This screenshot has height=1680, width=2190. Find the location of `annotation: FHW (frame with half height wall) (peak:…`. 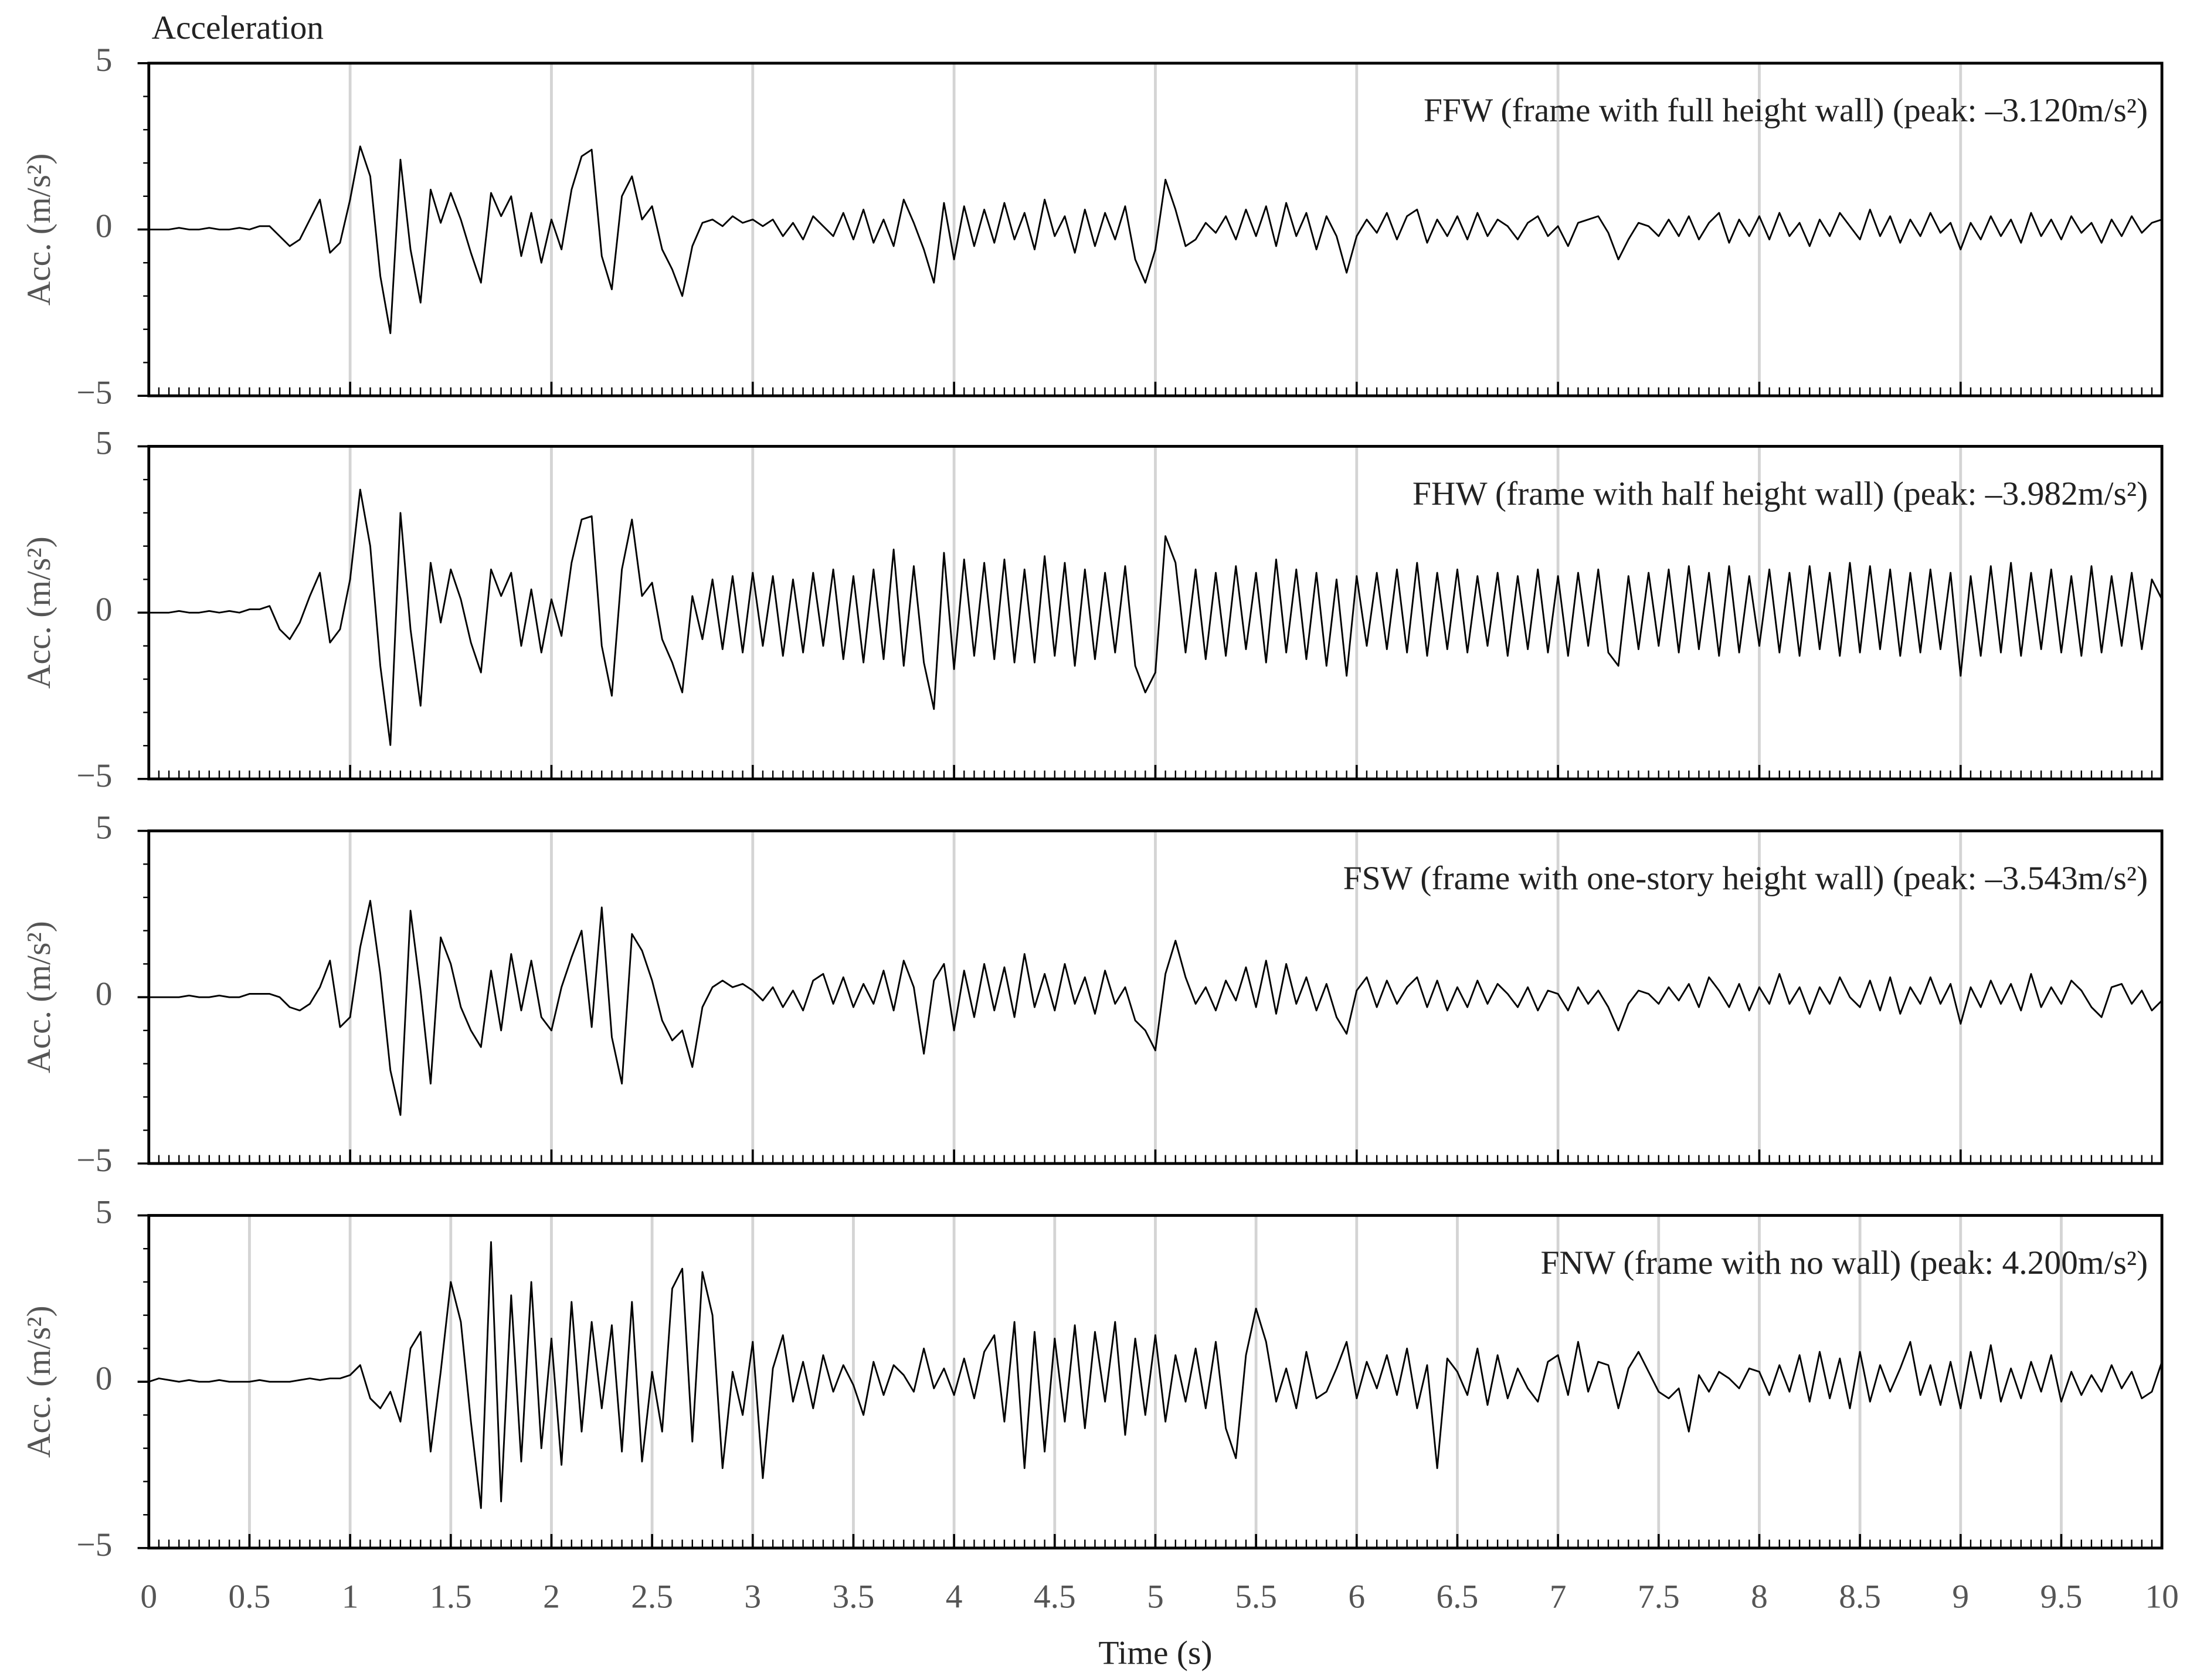

annotation: FHW (frame with half height wall) (peak:… is located at coordinates (1780, 493).